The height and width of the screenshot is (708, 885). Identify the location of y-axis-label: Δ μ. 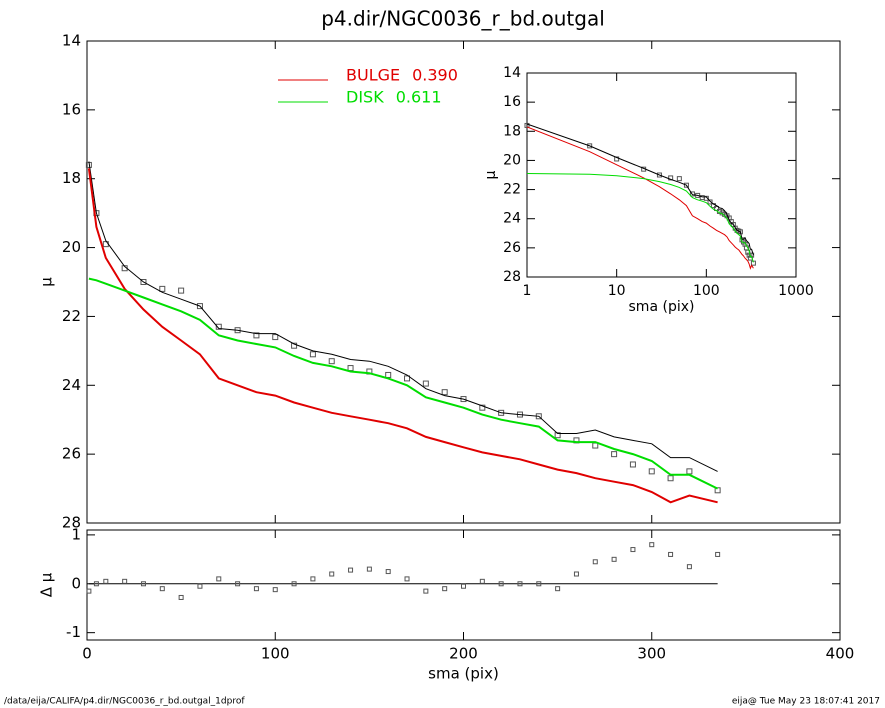
(47, 584).